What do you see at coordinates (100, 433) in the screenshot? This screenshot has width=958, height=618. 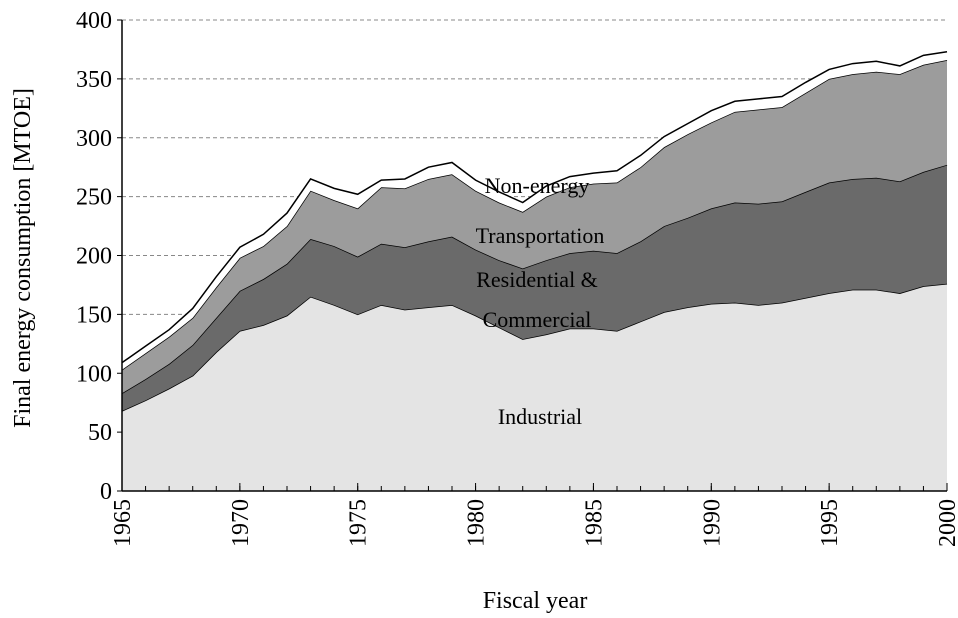 I see `y-tick-label: 50` at bounding box center [100, 433].